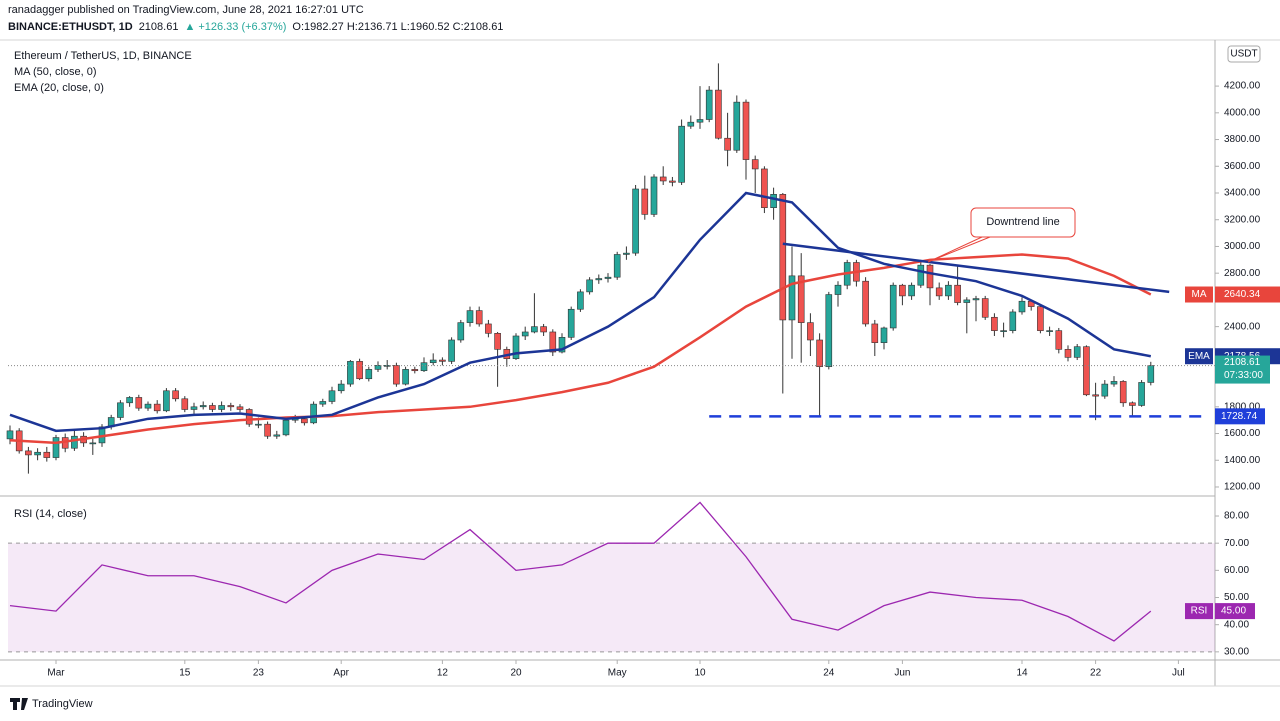 This screenshot has width=1280, height=721. What do you see at coordinates (1244, 54) in the screenshot?
I see `currency-box` at bounding box center [1244, 54].